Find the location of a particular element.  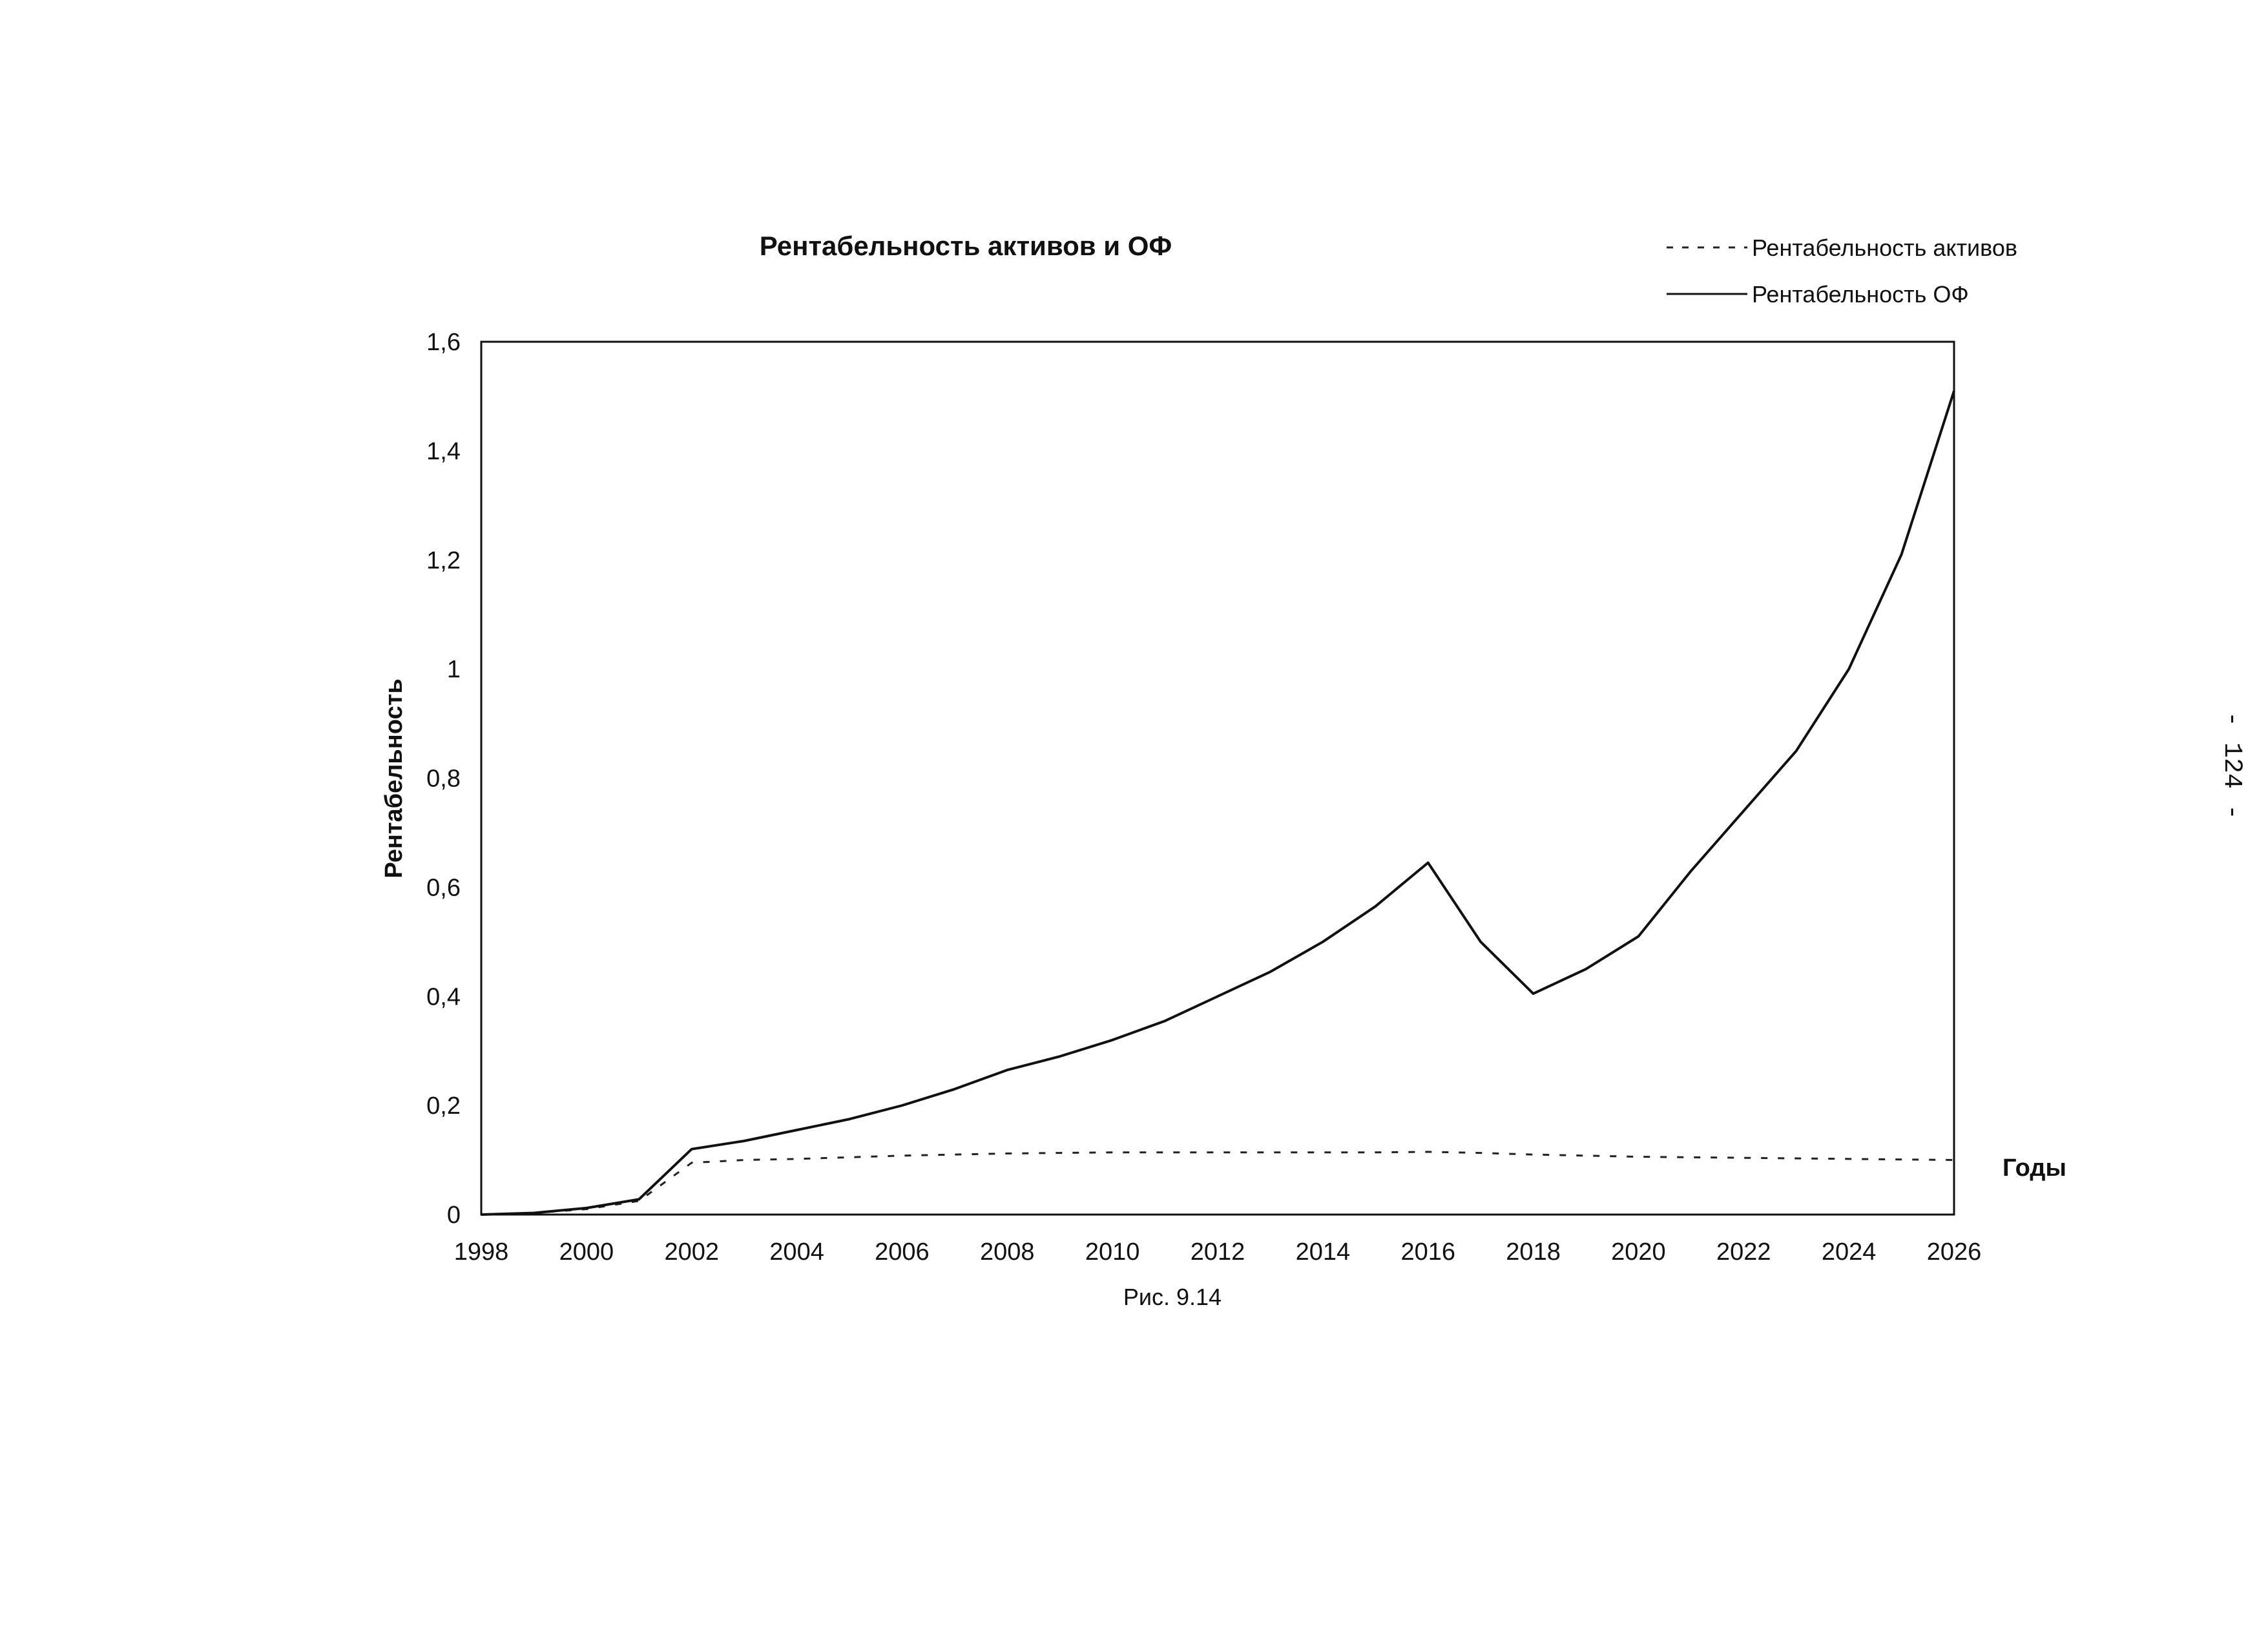

y-axis-label: Рентабельность is located at coordinates (394, 778).